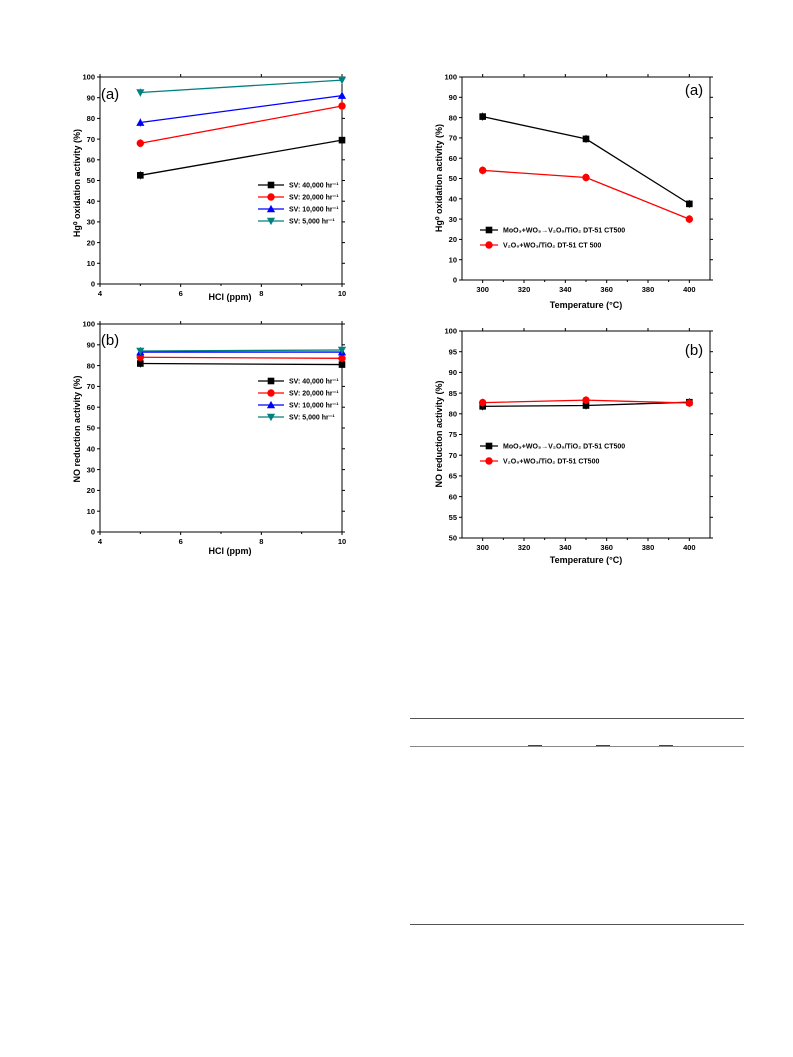  What do you see at coordinates (230, 551) in the screenshot?
I see `x-axis-label: HCl (ppm)` at bounding box center [230, 551].